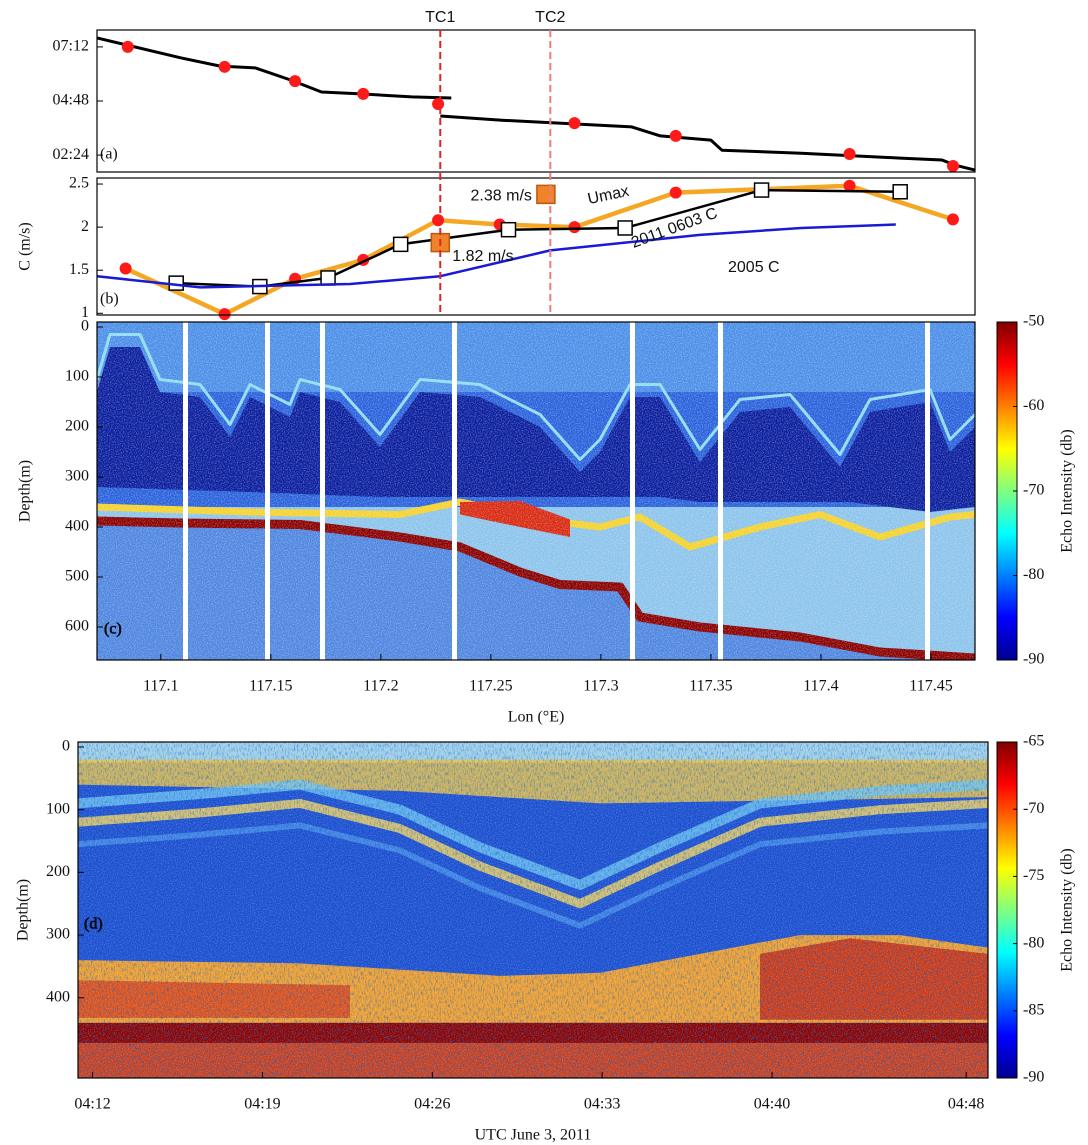  Describe the element at coordinates (92, 1104) in the screenshot. I see `x-tick-label: 04:12` at that location.